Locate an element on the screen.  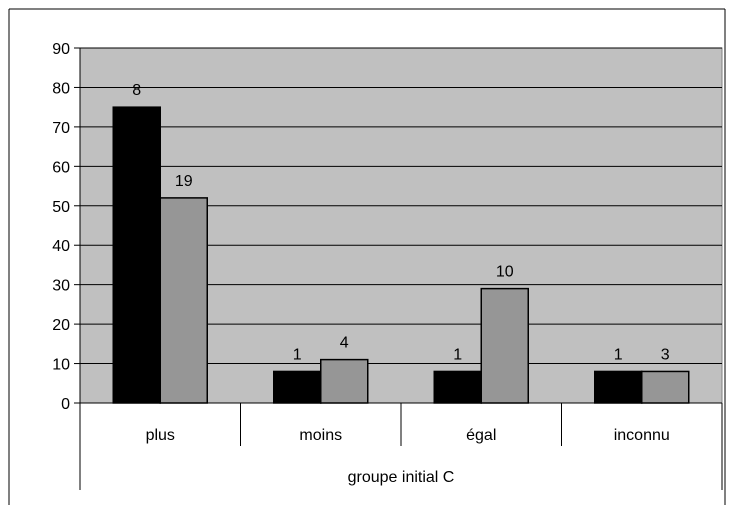
y-tick-label: 40 is located at coordinates (61, 246).